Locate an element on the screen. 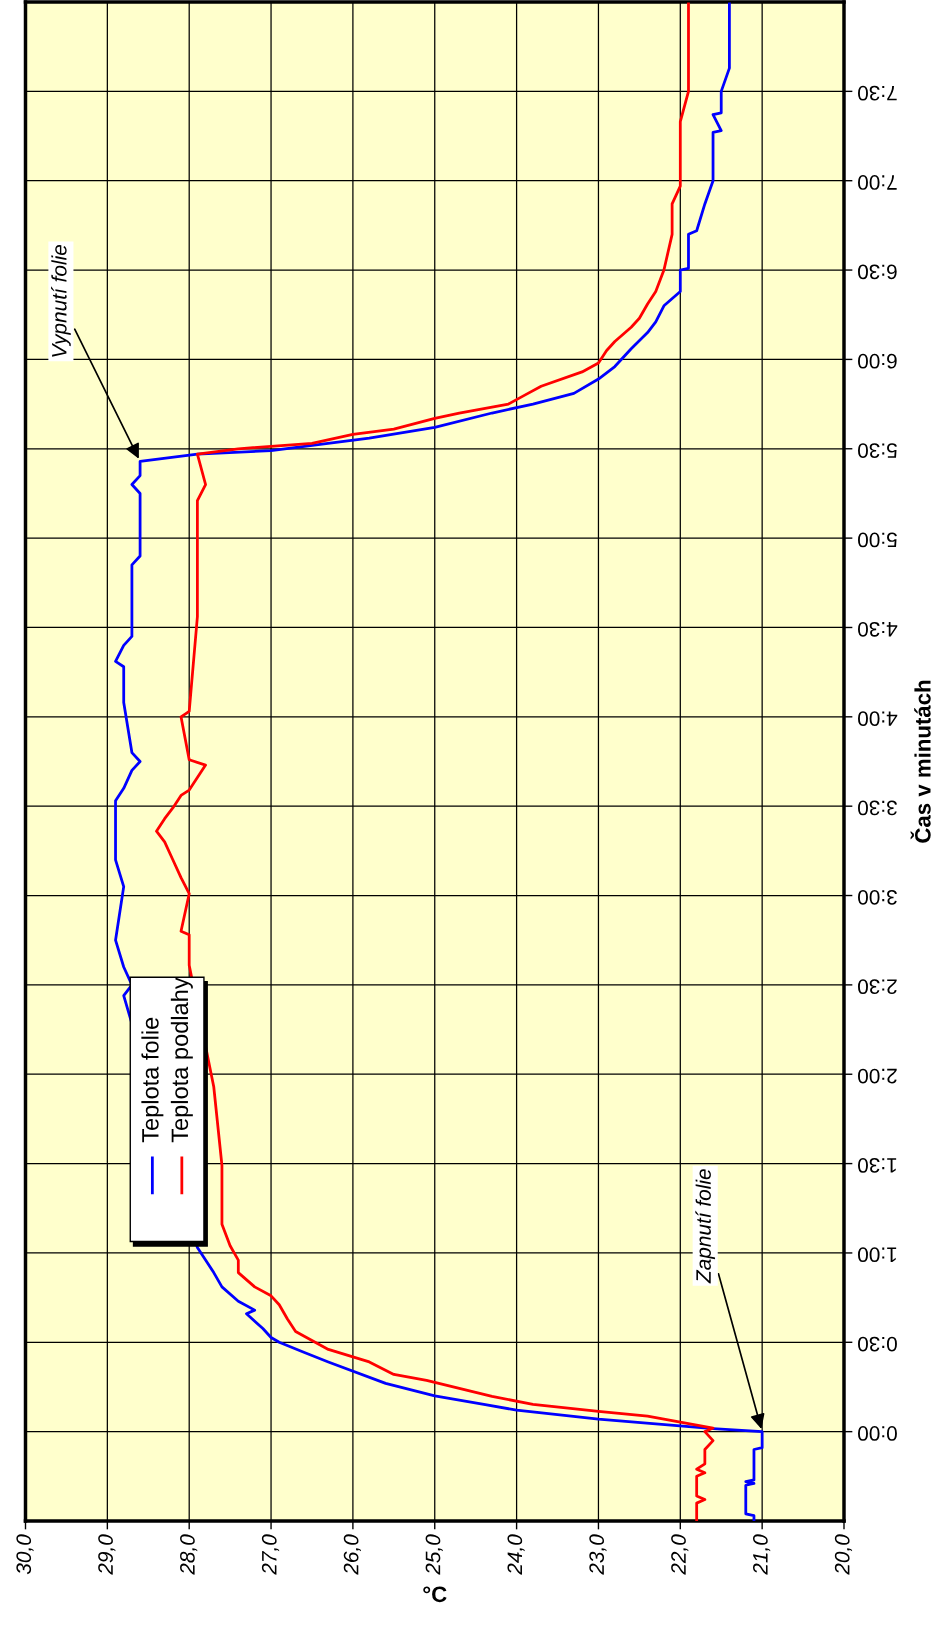 This screenshot has height=1633, width=952. x-tick-label: 22,0 is located at coordinates (680, 1554).